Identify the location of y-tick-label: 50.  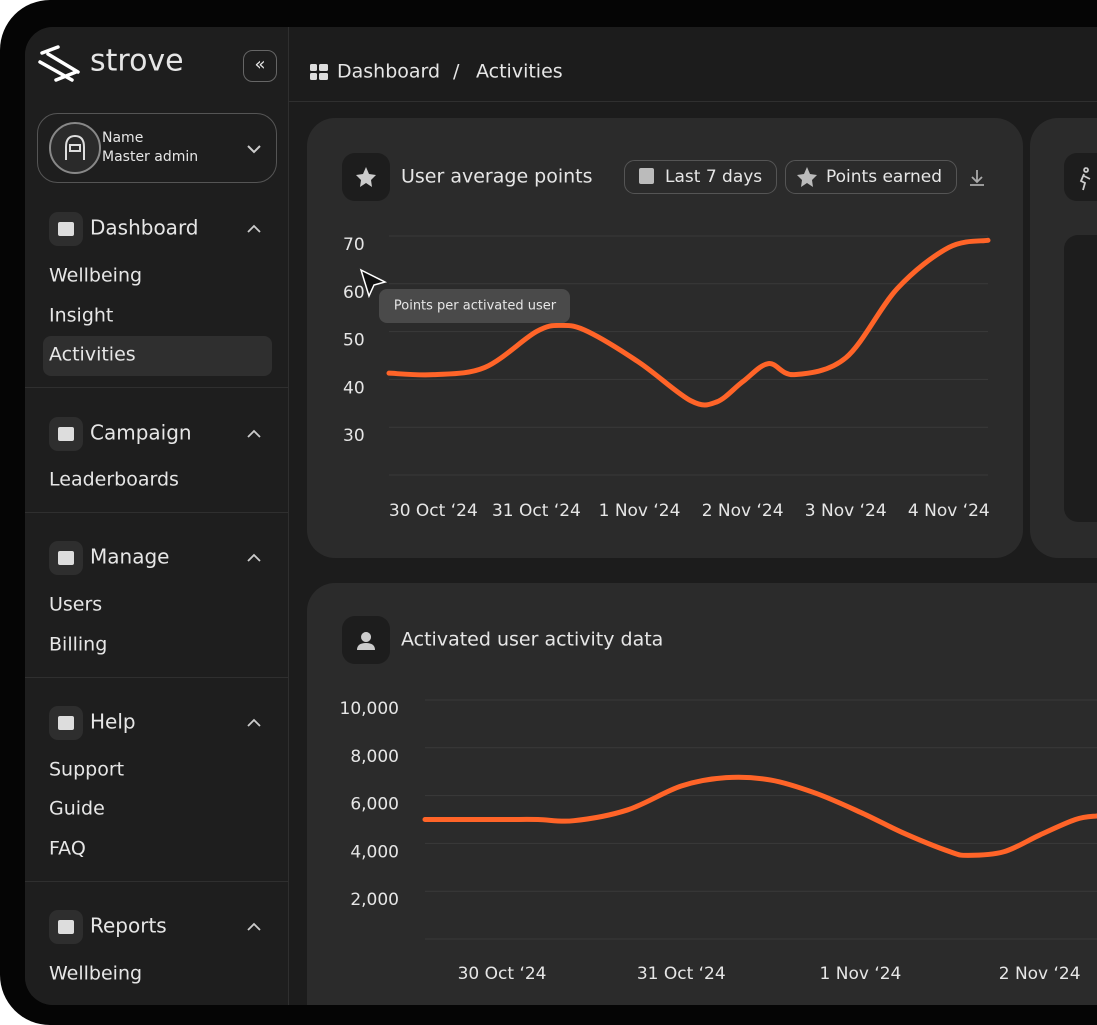
(354, 341).